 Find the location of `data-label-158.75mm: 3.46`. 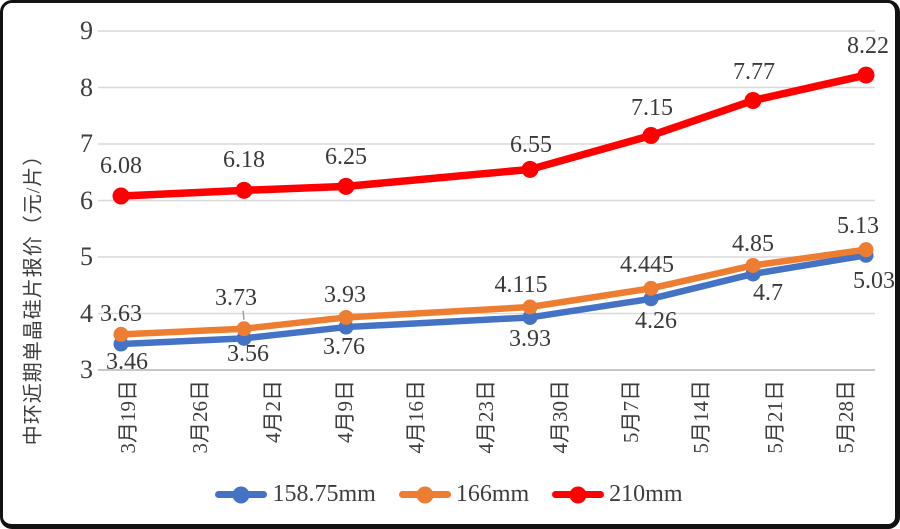

data-label-158.75mm: 3.46 is located at coordinates (127, 362).